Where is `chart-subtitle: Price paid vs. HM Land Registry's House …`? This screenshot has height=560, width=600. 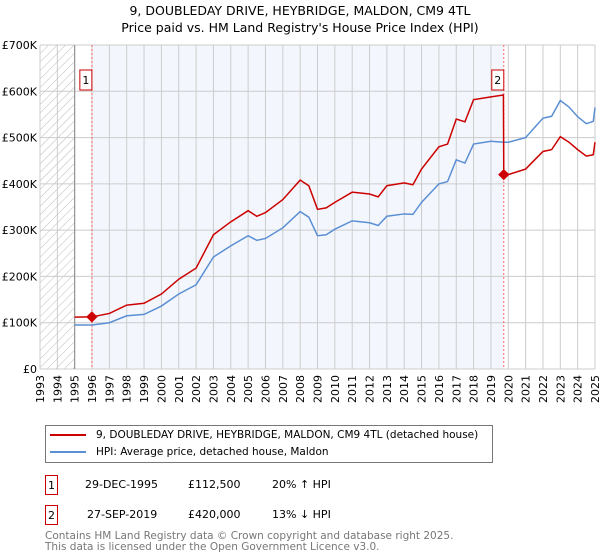 chart-subtitle: Price paid vs. HM Land Registry's House … is located at coordinates (300, 27).